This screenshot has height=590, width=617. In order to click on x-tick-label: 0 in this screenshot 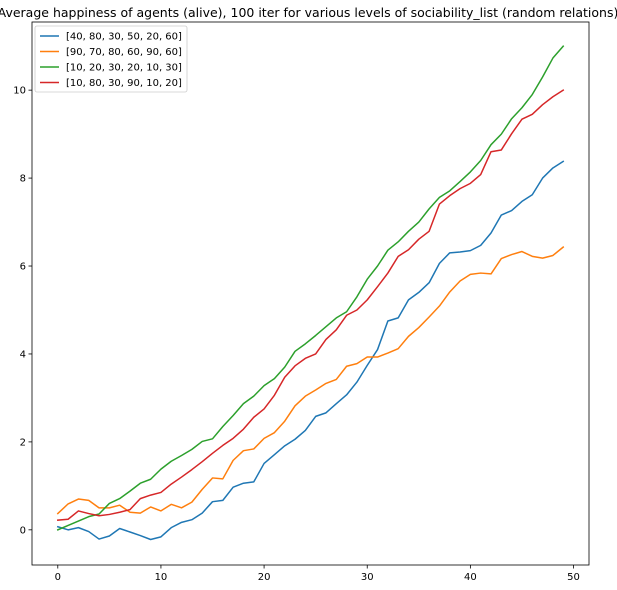, I will do `click(58, 577)`.